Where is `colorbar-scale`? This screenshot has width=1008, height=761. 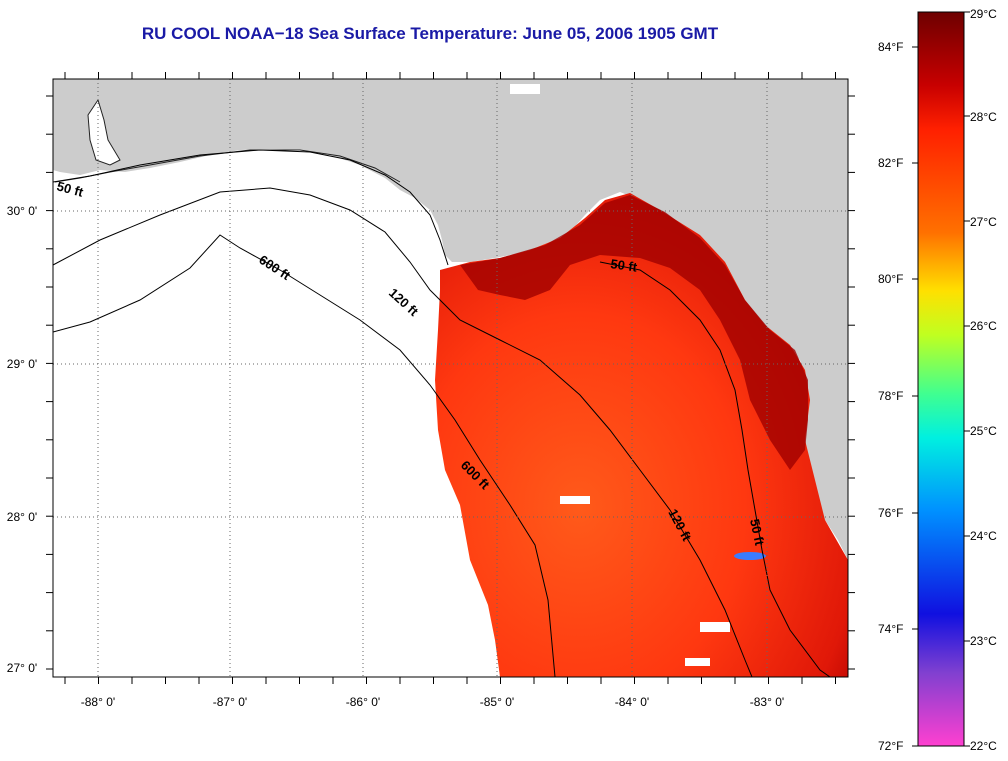 colorbar-scale is located at coordinates (941, 379).